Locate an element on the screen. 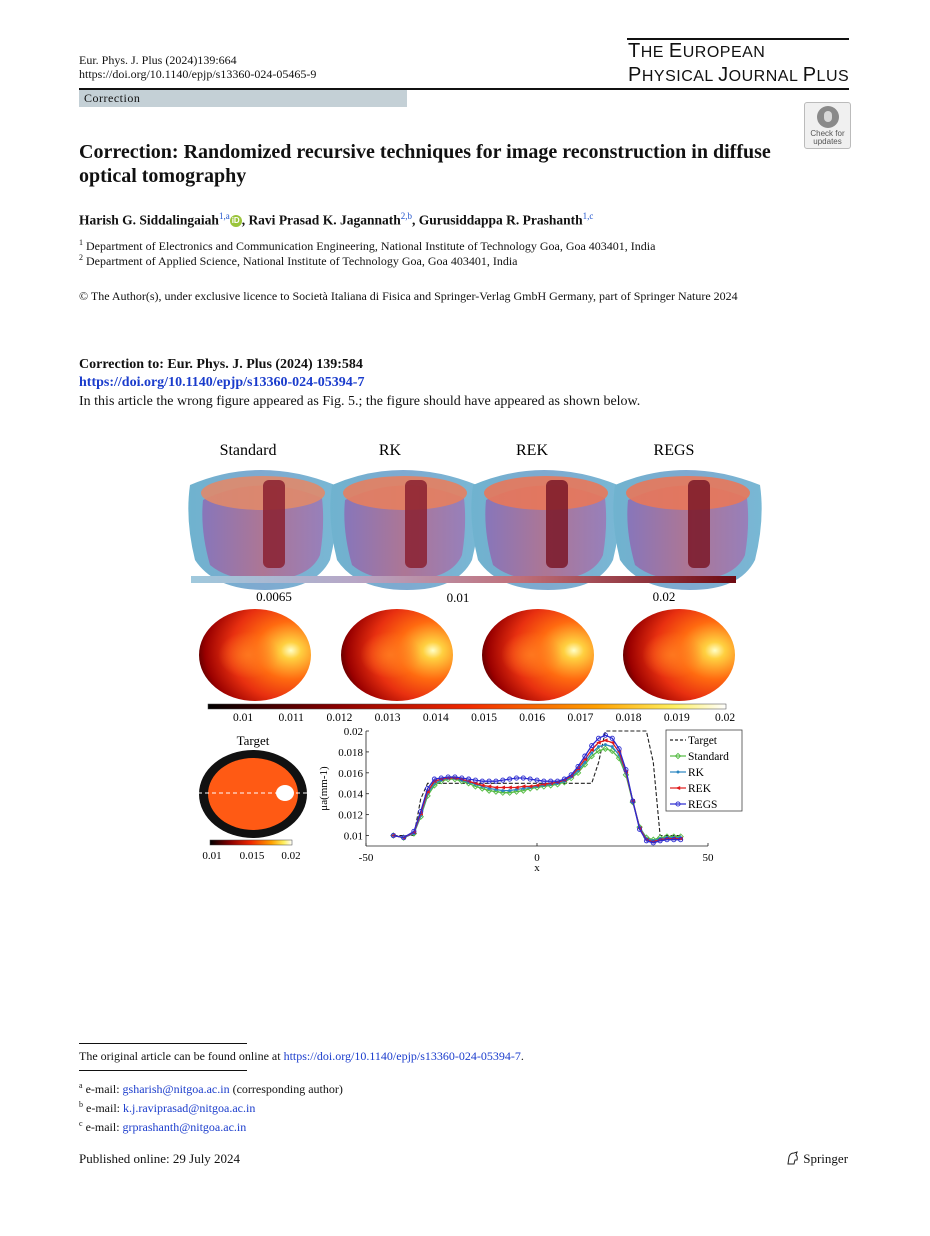 The width and height of the screenshot is (930, 1236). chart-legend: Target Standard RK REK REGS is located at coordinates (704, 770).